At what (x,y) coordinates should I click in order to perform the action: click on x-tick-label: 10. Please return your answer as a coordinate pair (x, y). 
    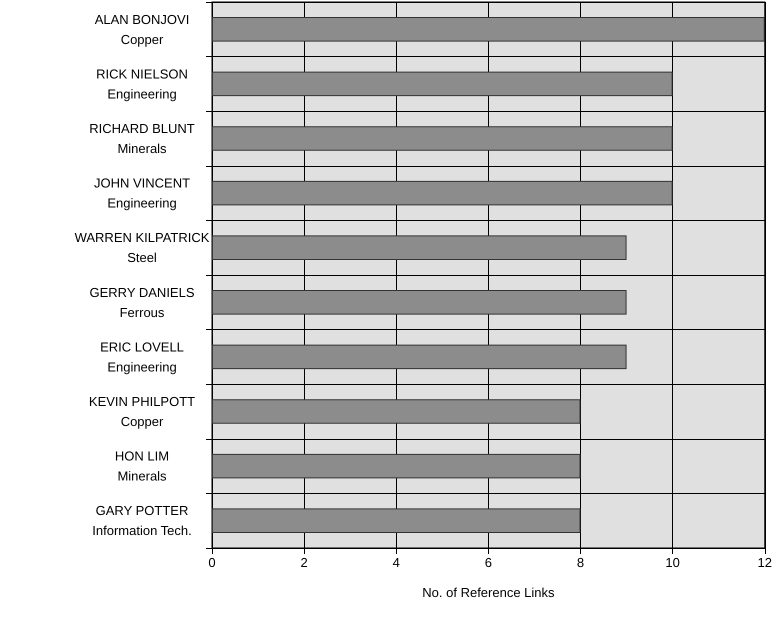
    Looking at the image, I should click on (672, 562).